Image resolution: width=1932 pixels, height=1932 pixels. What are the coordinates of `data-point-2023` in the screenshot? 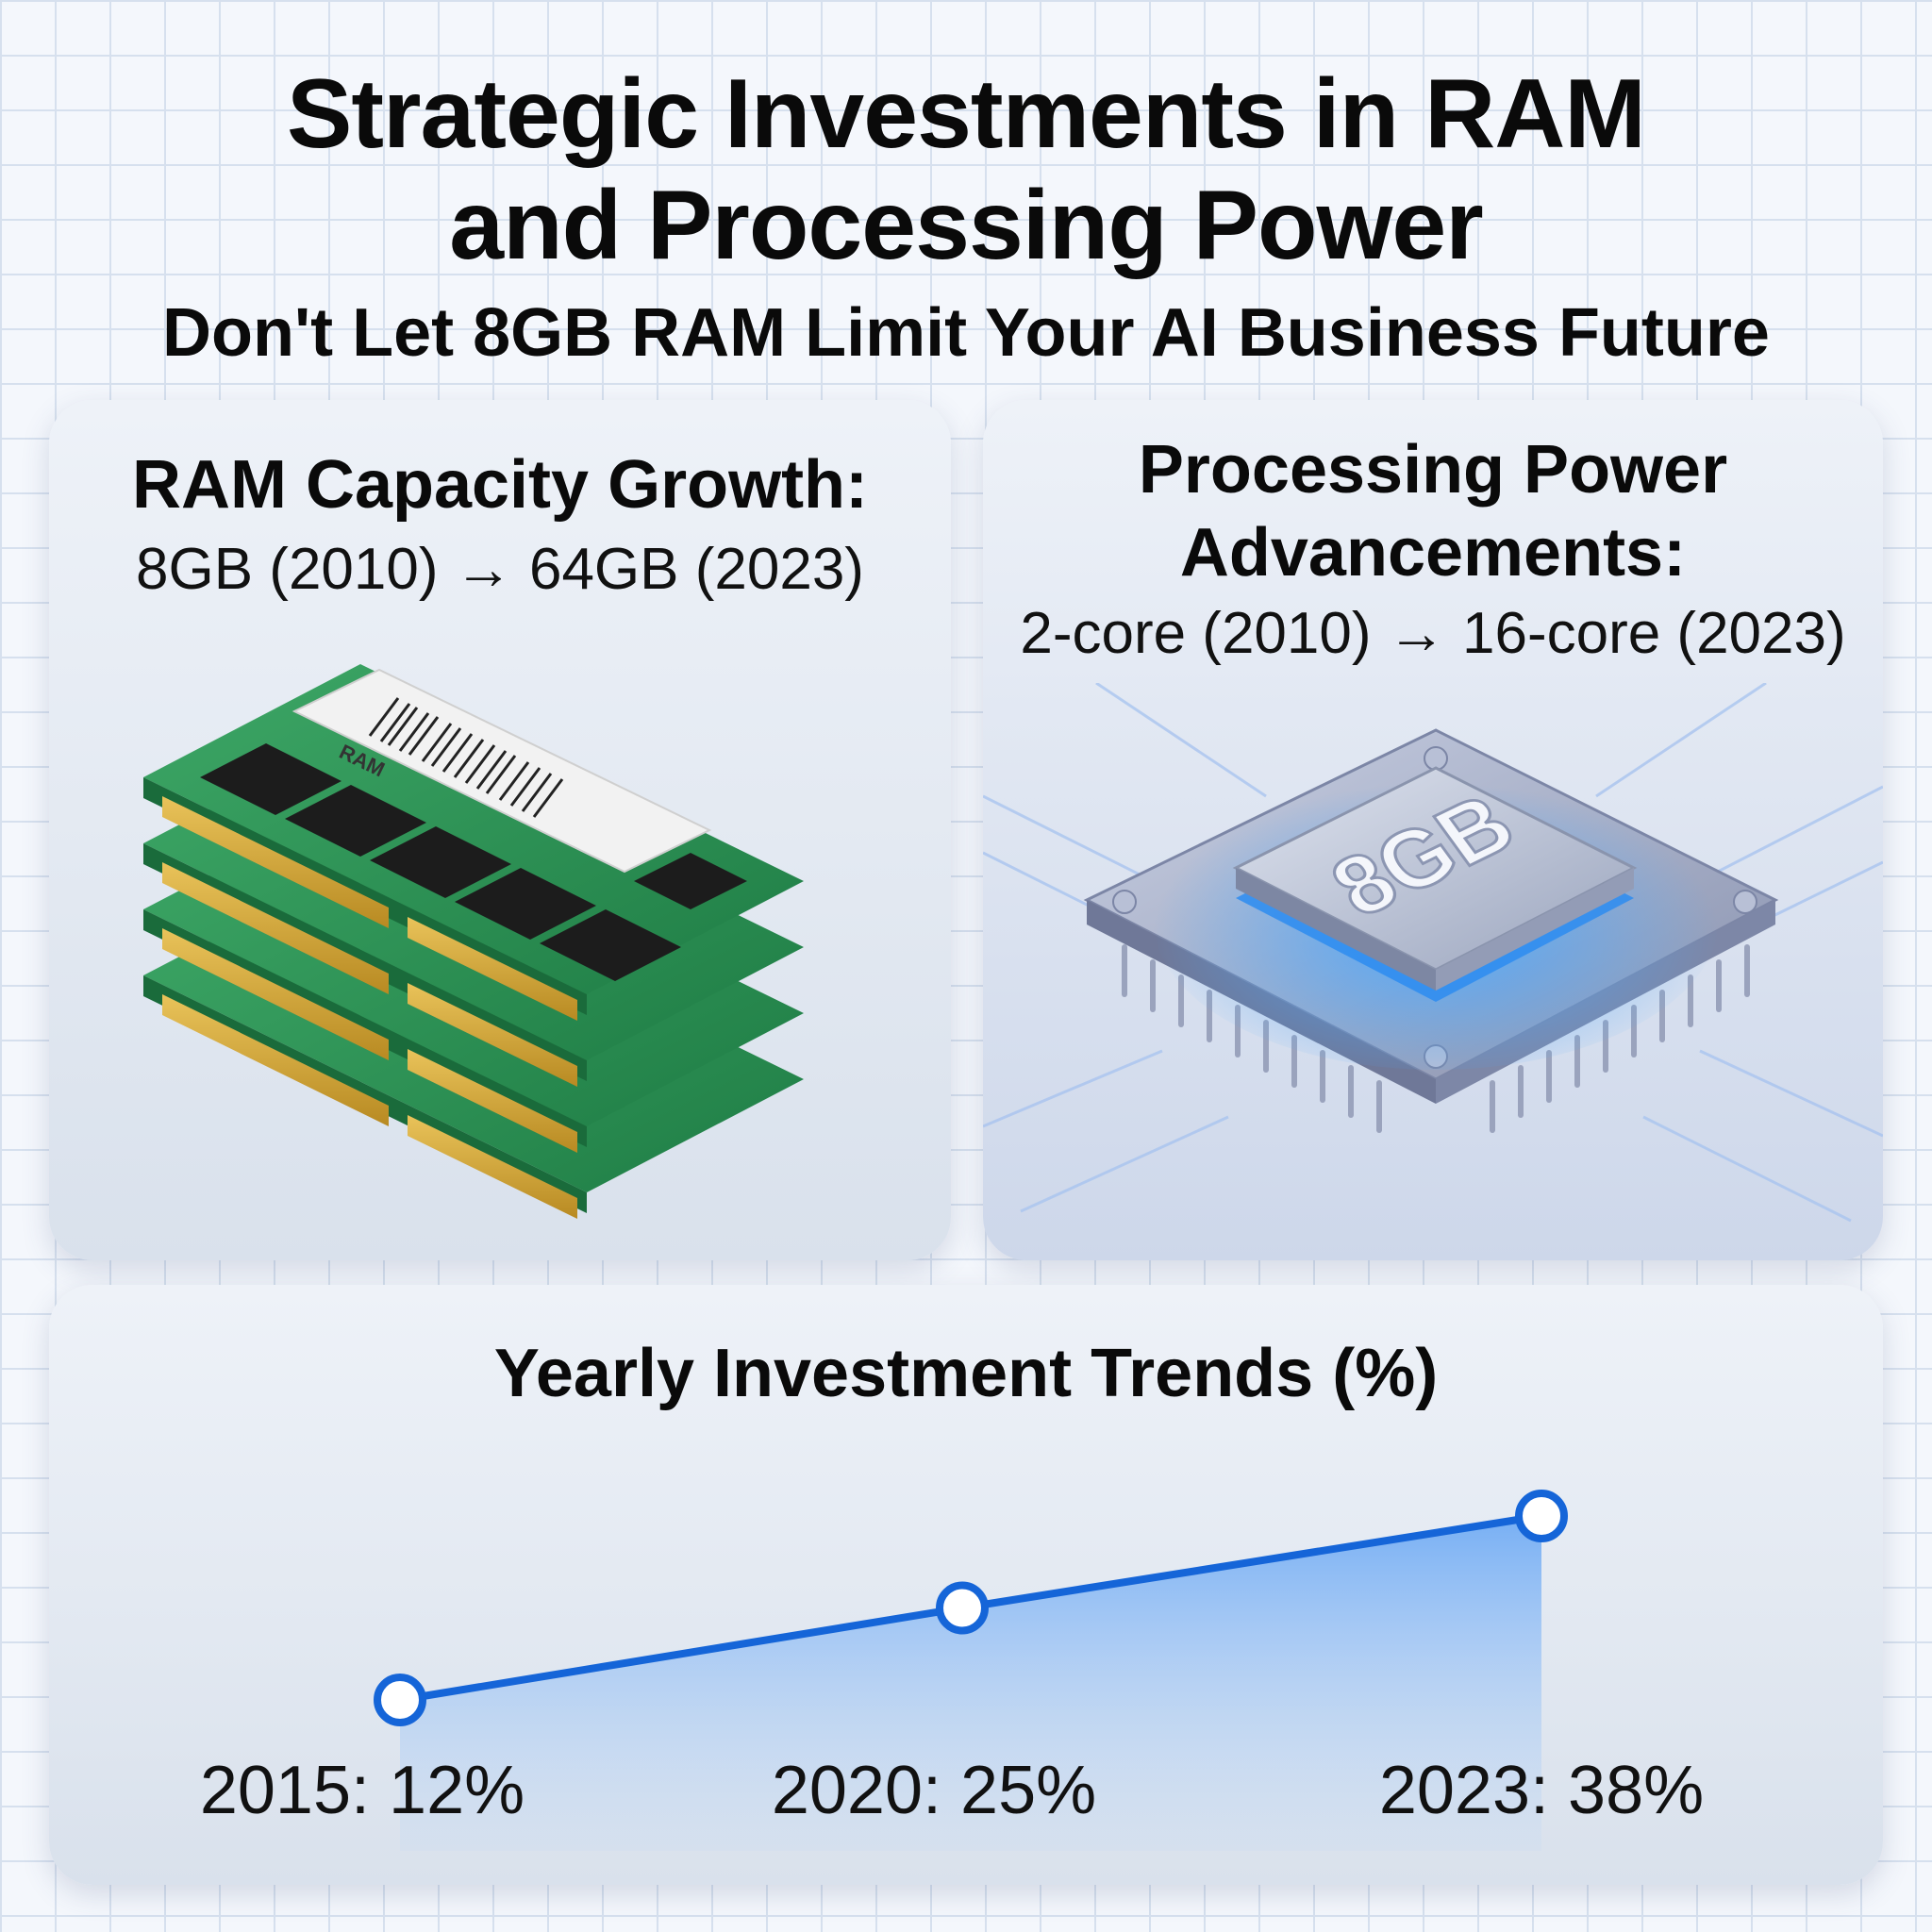 It's located at (1542, 1516).